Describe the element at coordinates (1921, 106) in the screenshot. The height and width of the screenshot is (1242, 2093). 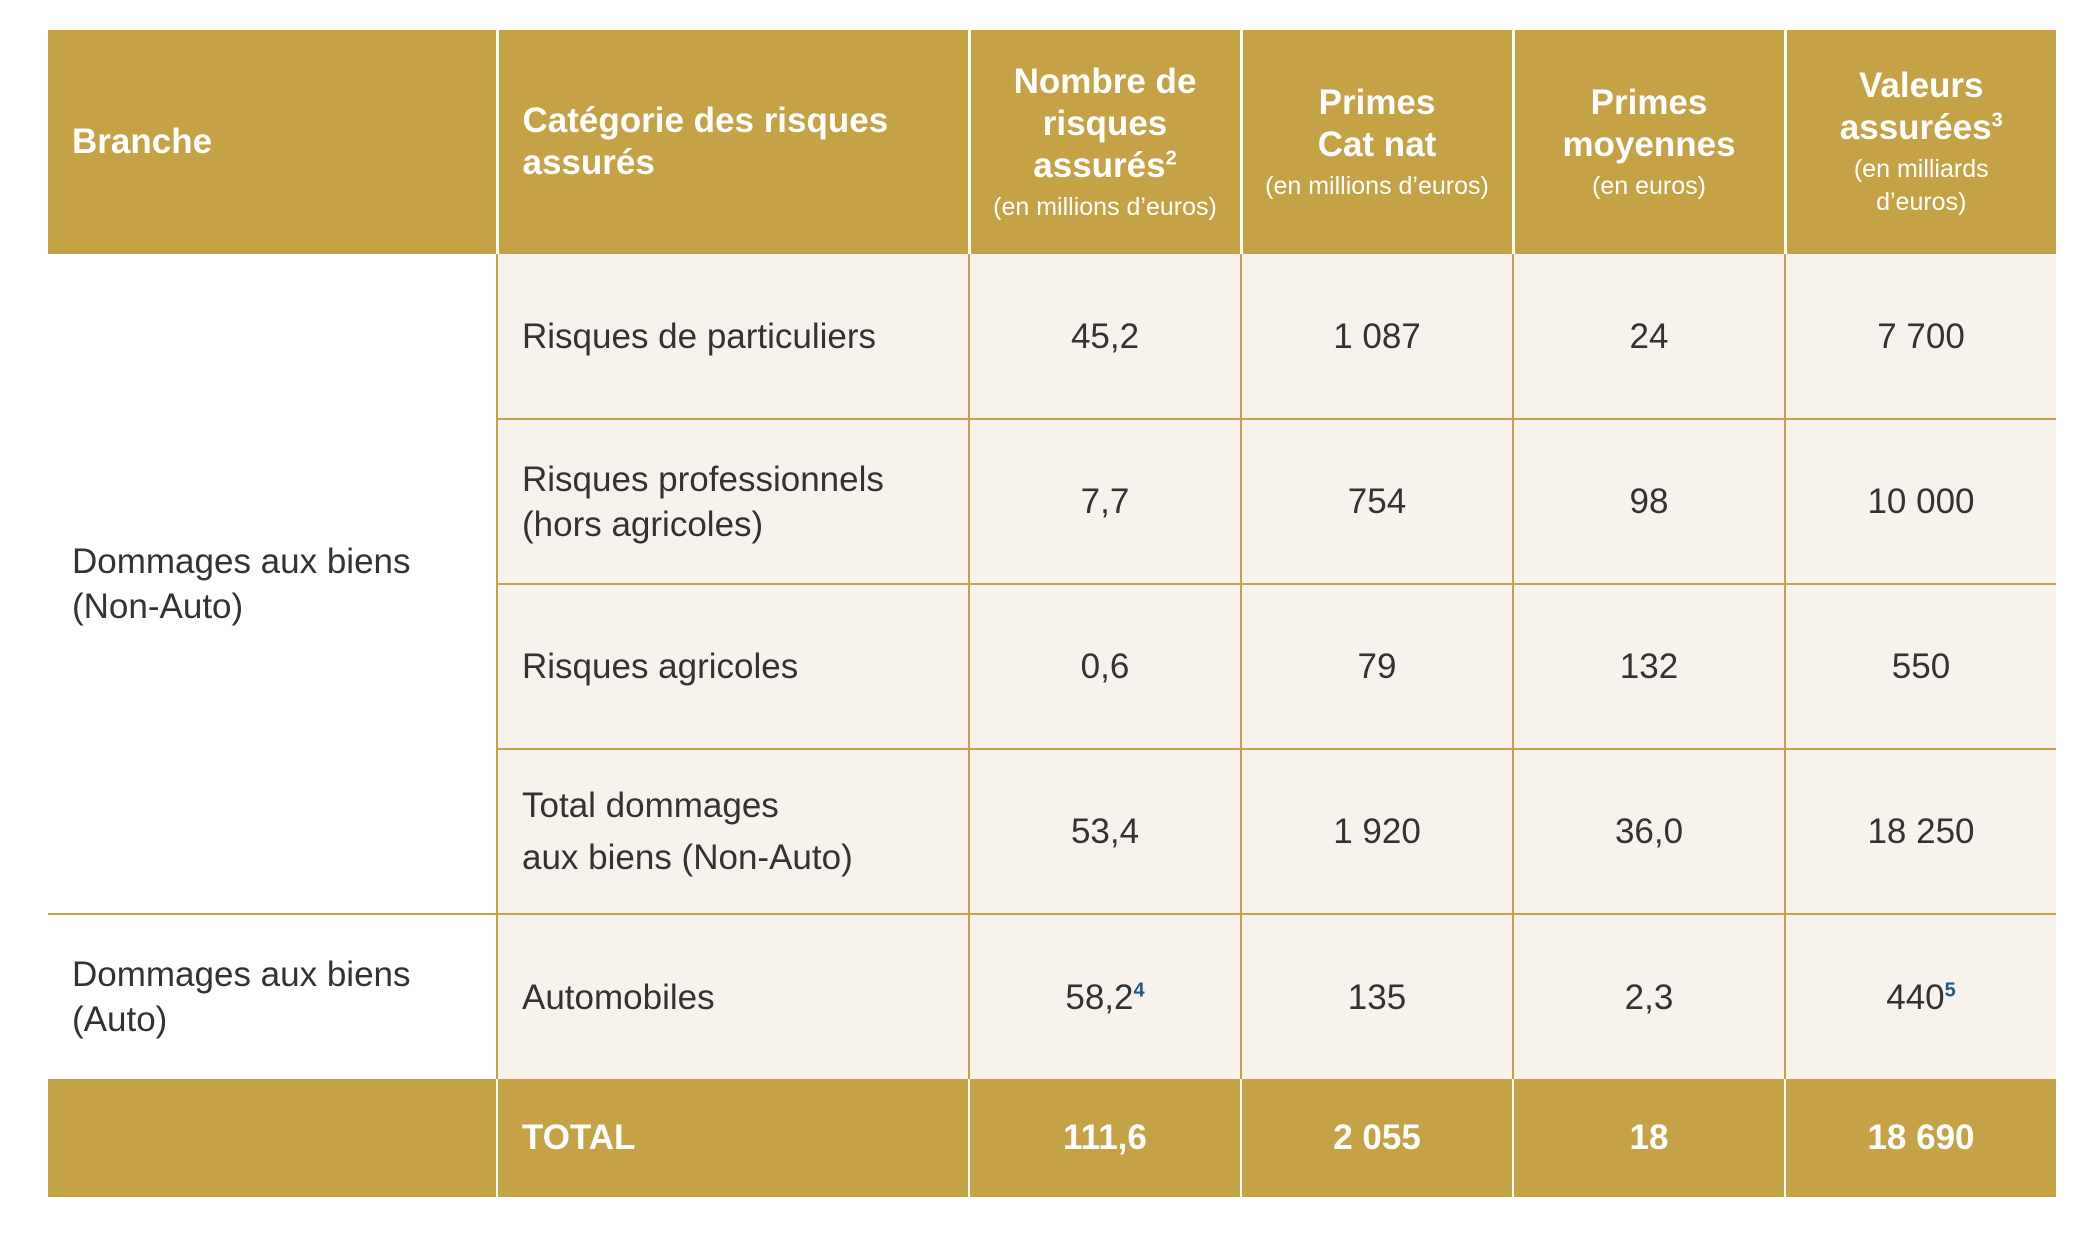
I see `header-valeurs-label: Valeurs assurées3` at that location.